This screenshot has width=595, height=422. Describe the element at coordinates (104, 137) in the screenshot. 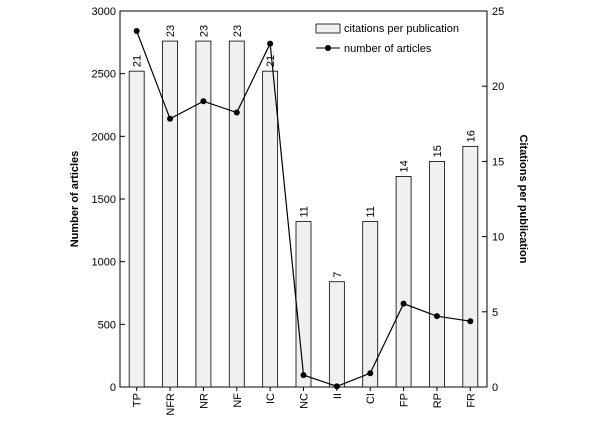

I see `left-tick-label: 2000` at that location.